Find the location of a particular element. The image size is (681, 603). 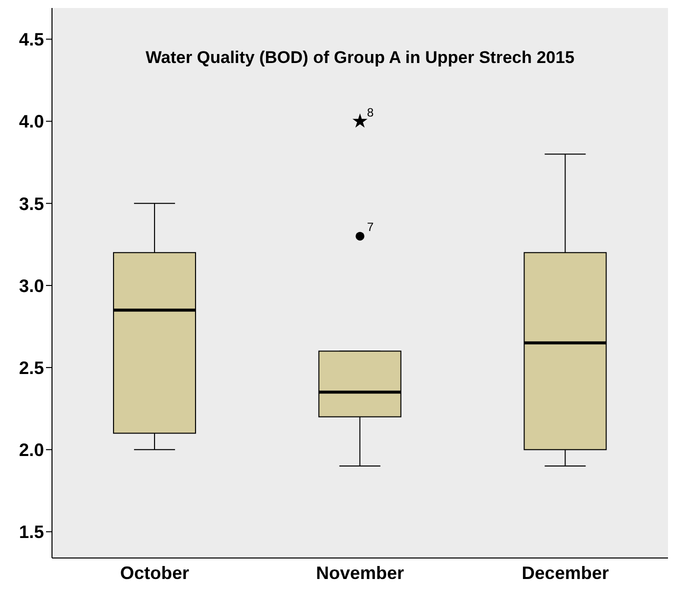

y-tick-label: 3.0 is located at coordinates (31, 286).